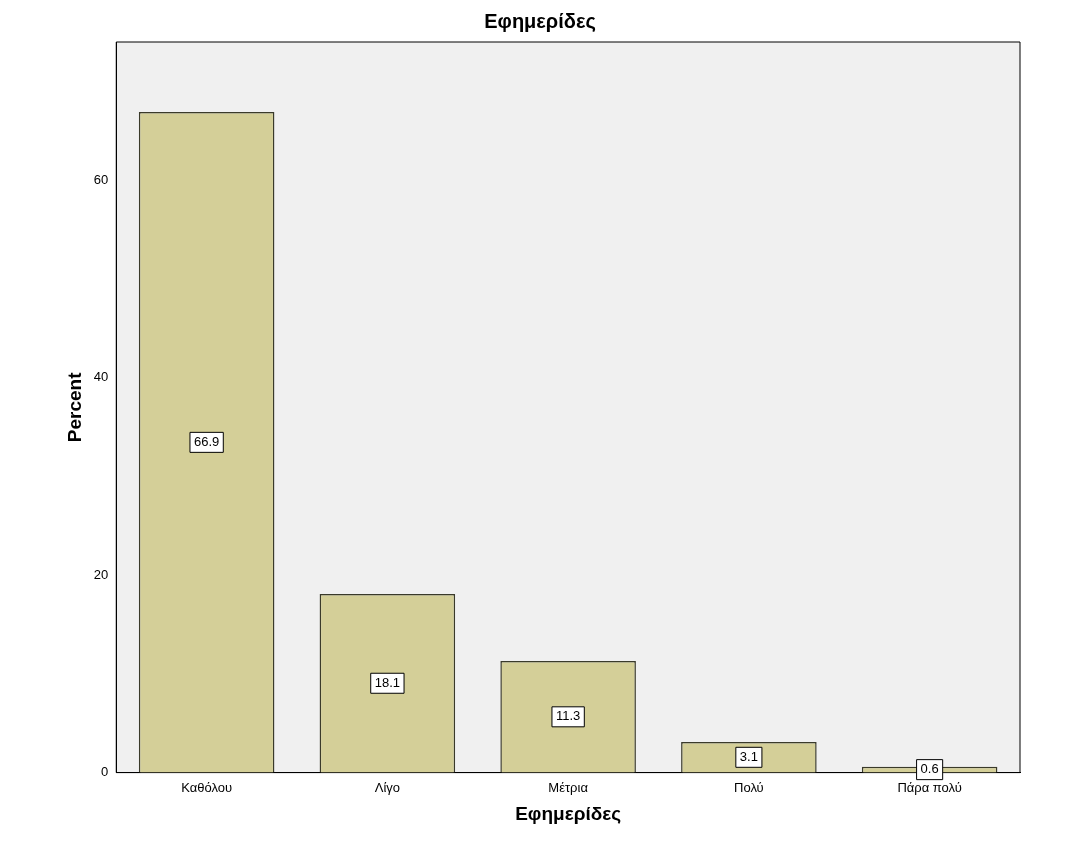 The image size is (1074, 860). Describe the element at coordinates (101, 574) in the screenshot. I see `y-tick-label: 20` at that location.